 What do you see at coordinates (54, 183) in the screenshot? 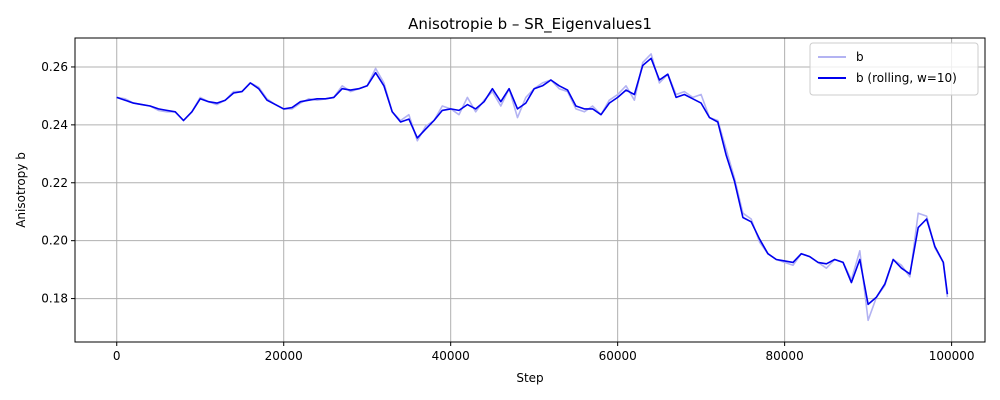
I see `y-tick-label: 0.22` at bounding box center [54, 183].